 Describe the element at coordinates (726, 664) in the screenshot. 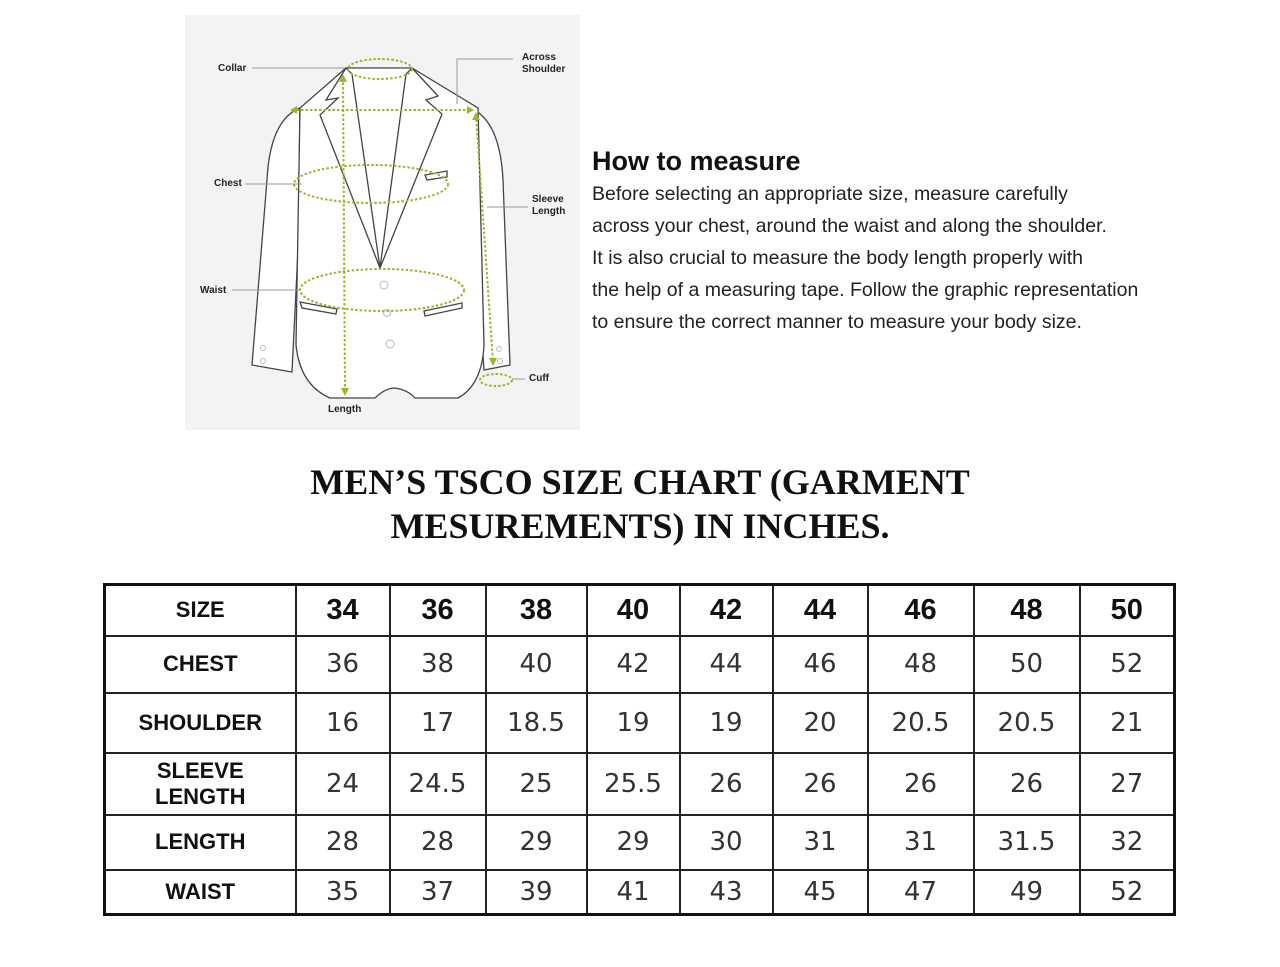

I see `table-cell: 44` at that location.